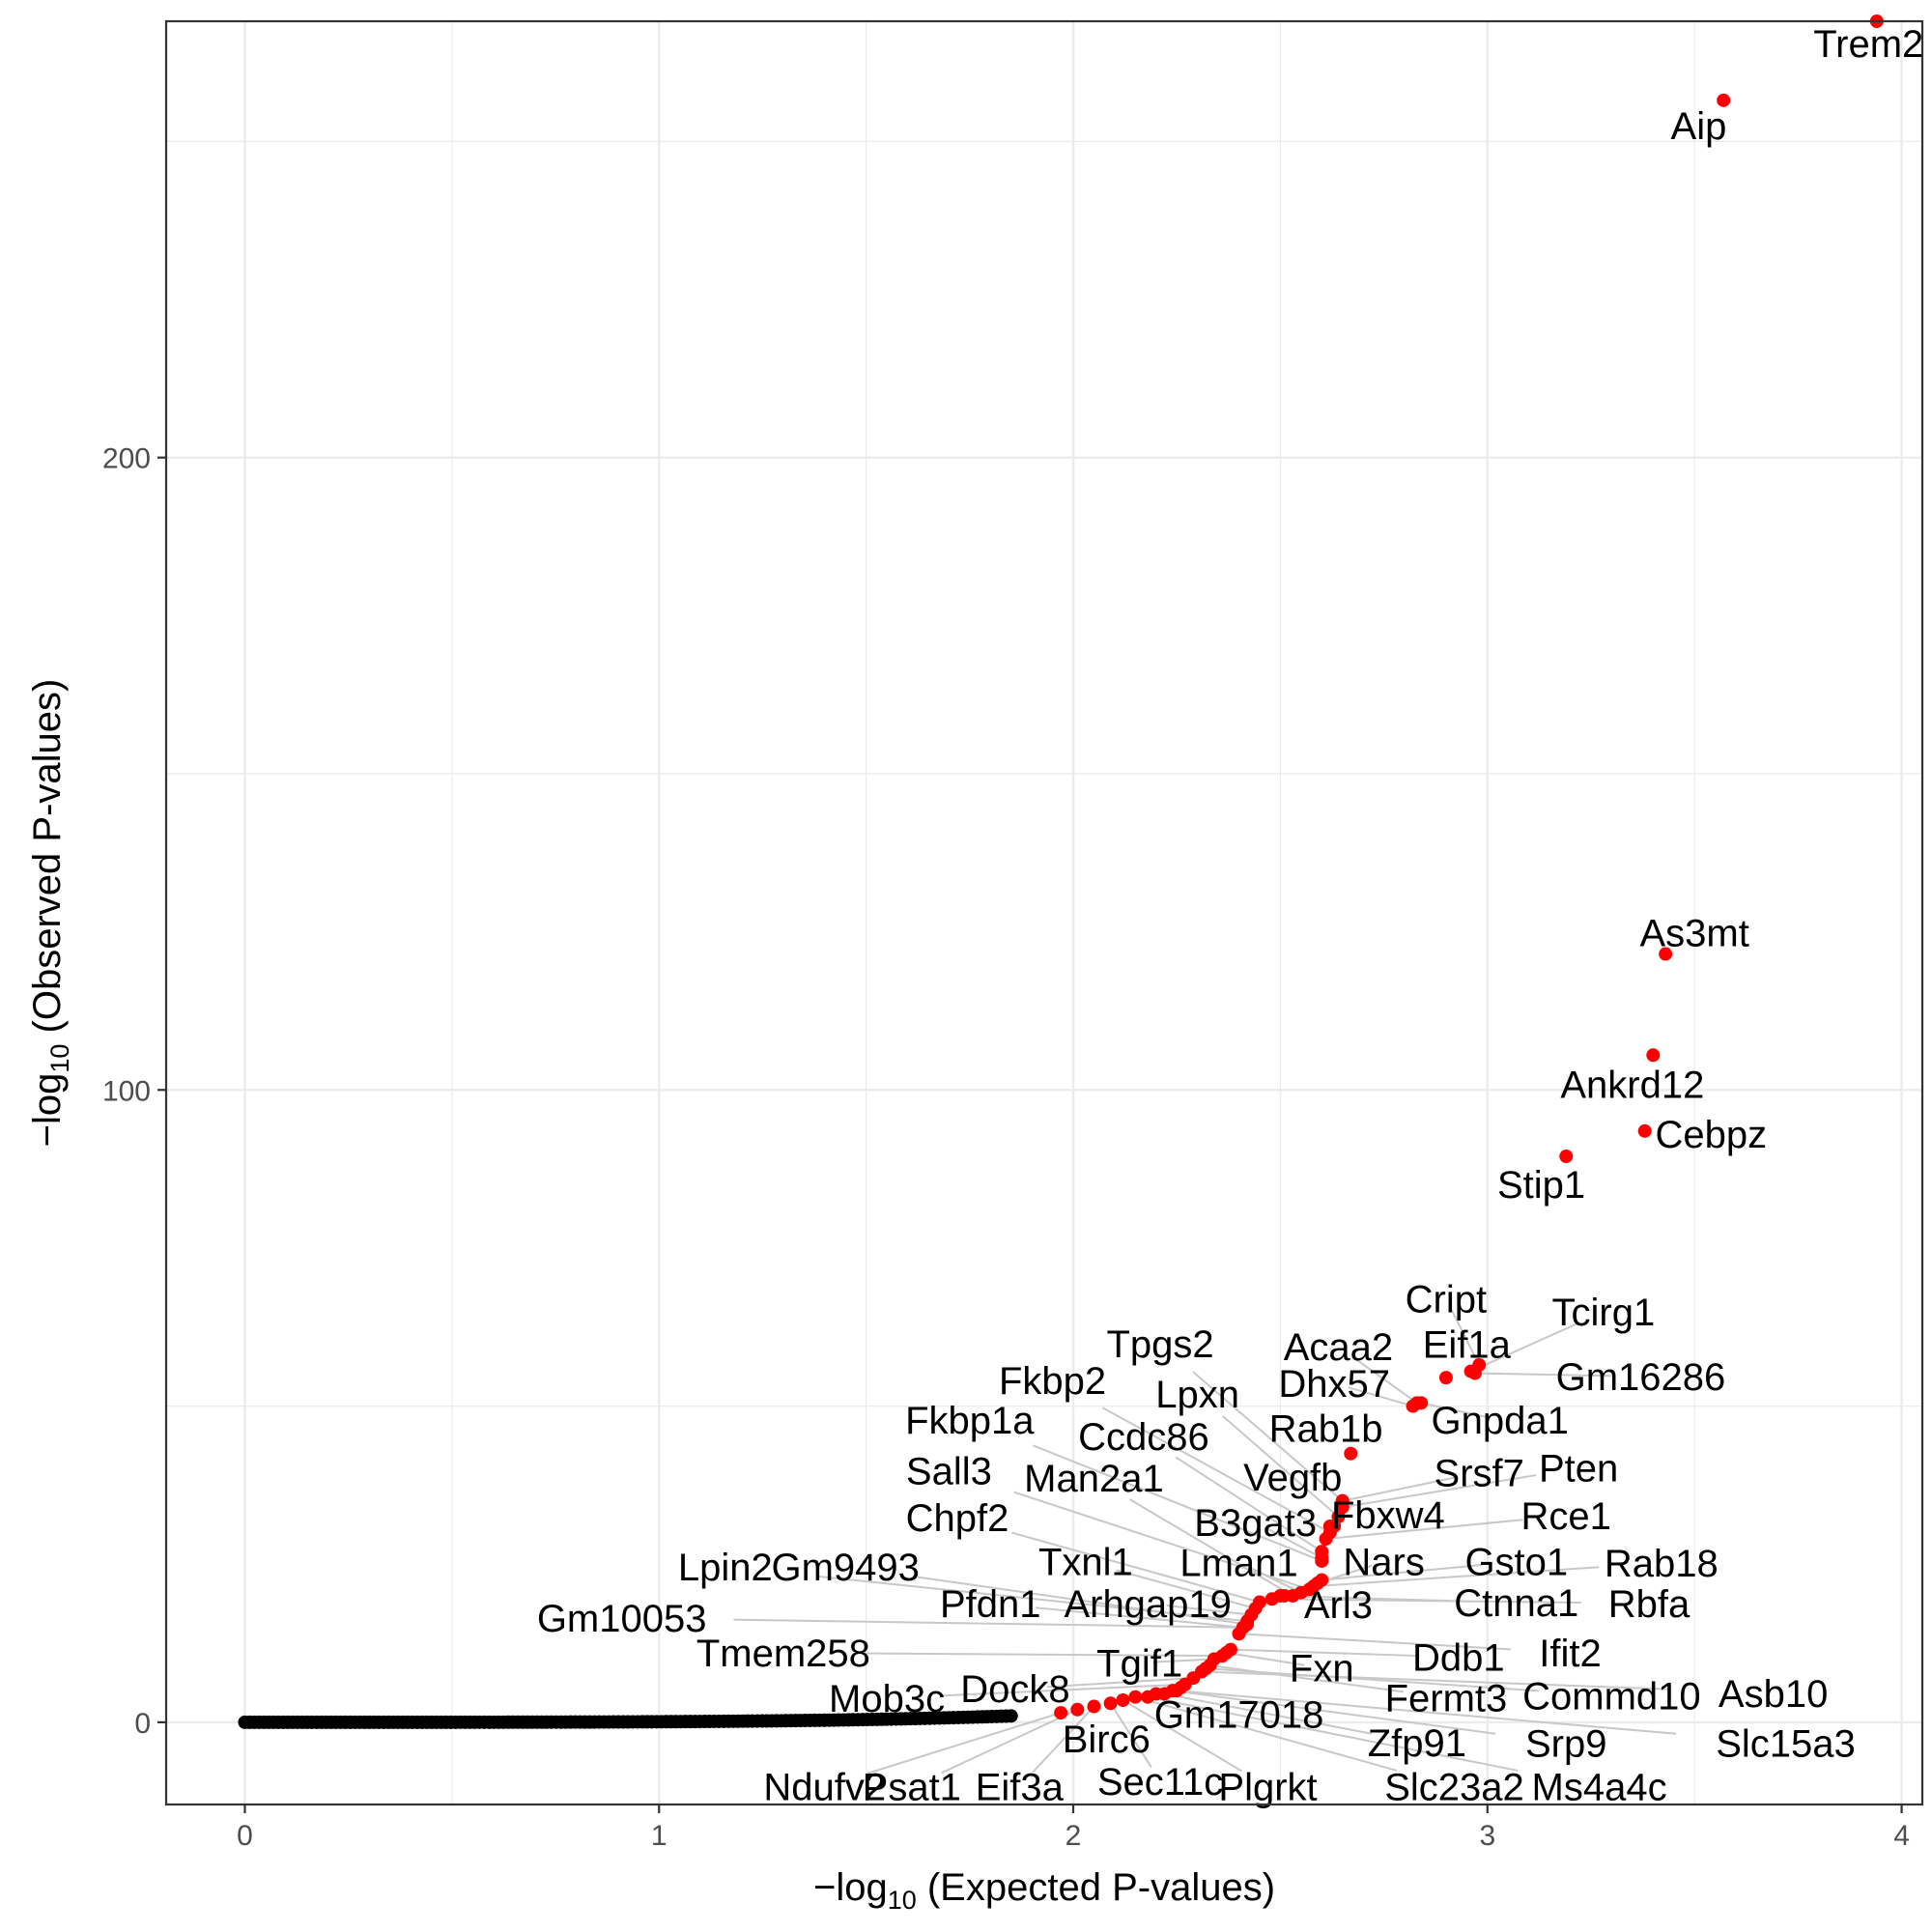 The width and height of the screenshot is (1932, 1932). What do you see at coordinates (1322, 1669) in the screenshot?
I see `gene-label: Fxn` at bounding box center [1322, 1669].